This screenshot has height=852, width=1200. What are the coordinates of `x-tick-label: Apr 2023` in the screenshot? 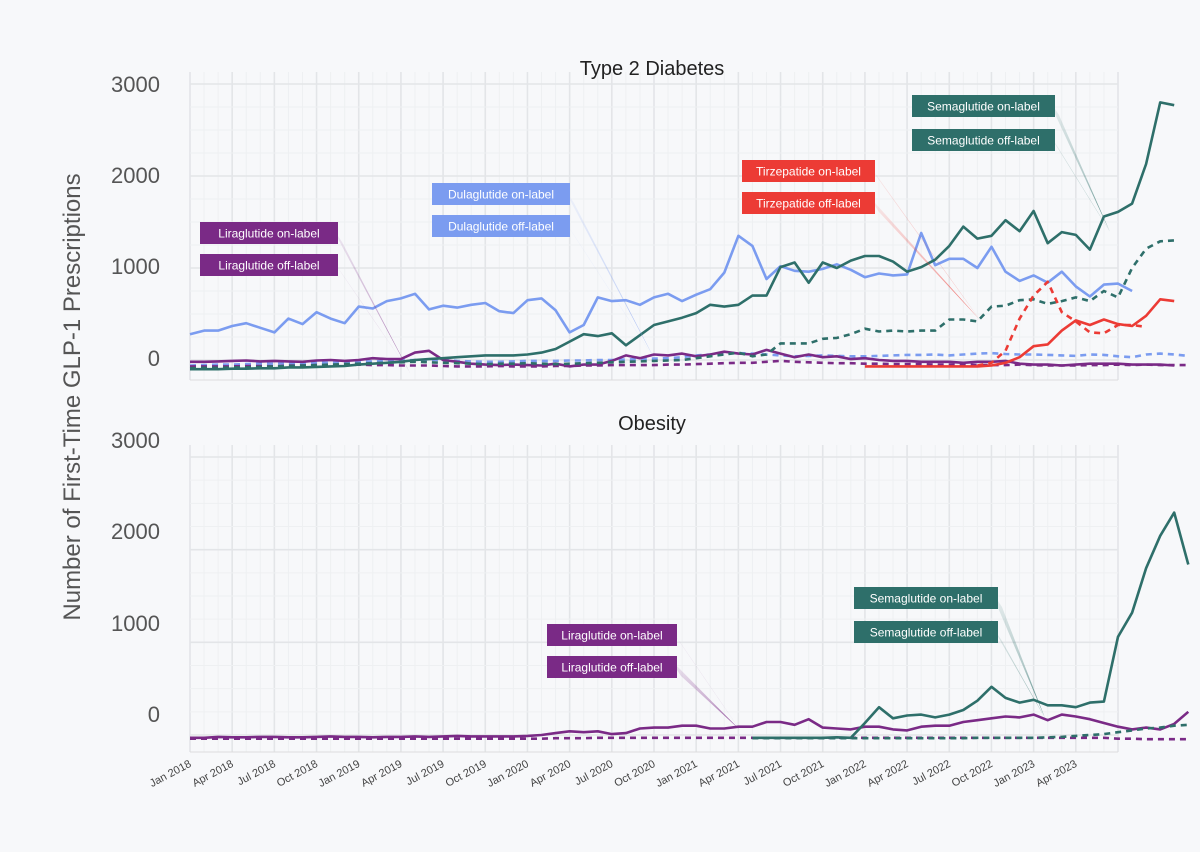 It's located at (1056, 774).